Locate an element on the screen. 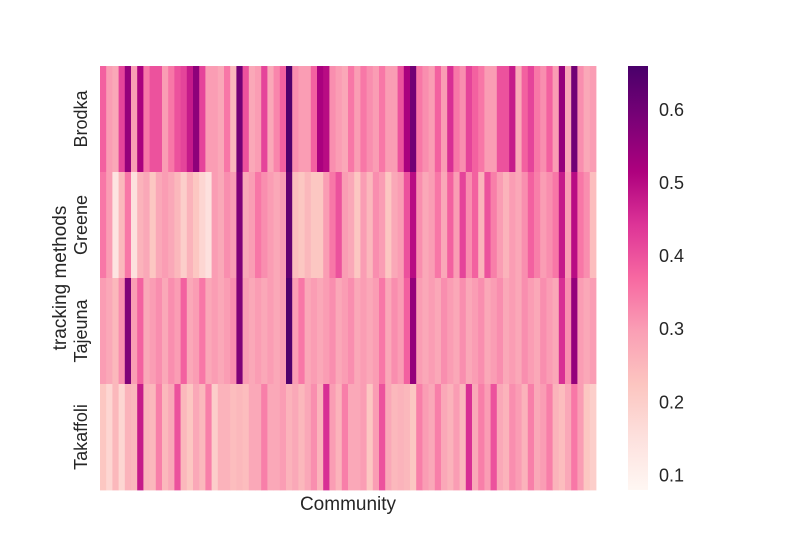  row-label-tajeuna: Tajeuna is located at coordinates (81, 330).